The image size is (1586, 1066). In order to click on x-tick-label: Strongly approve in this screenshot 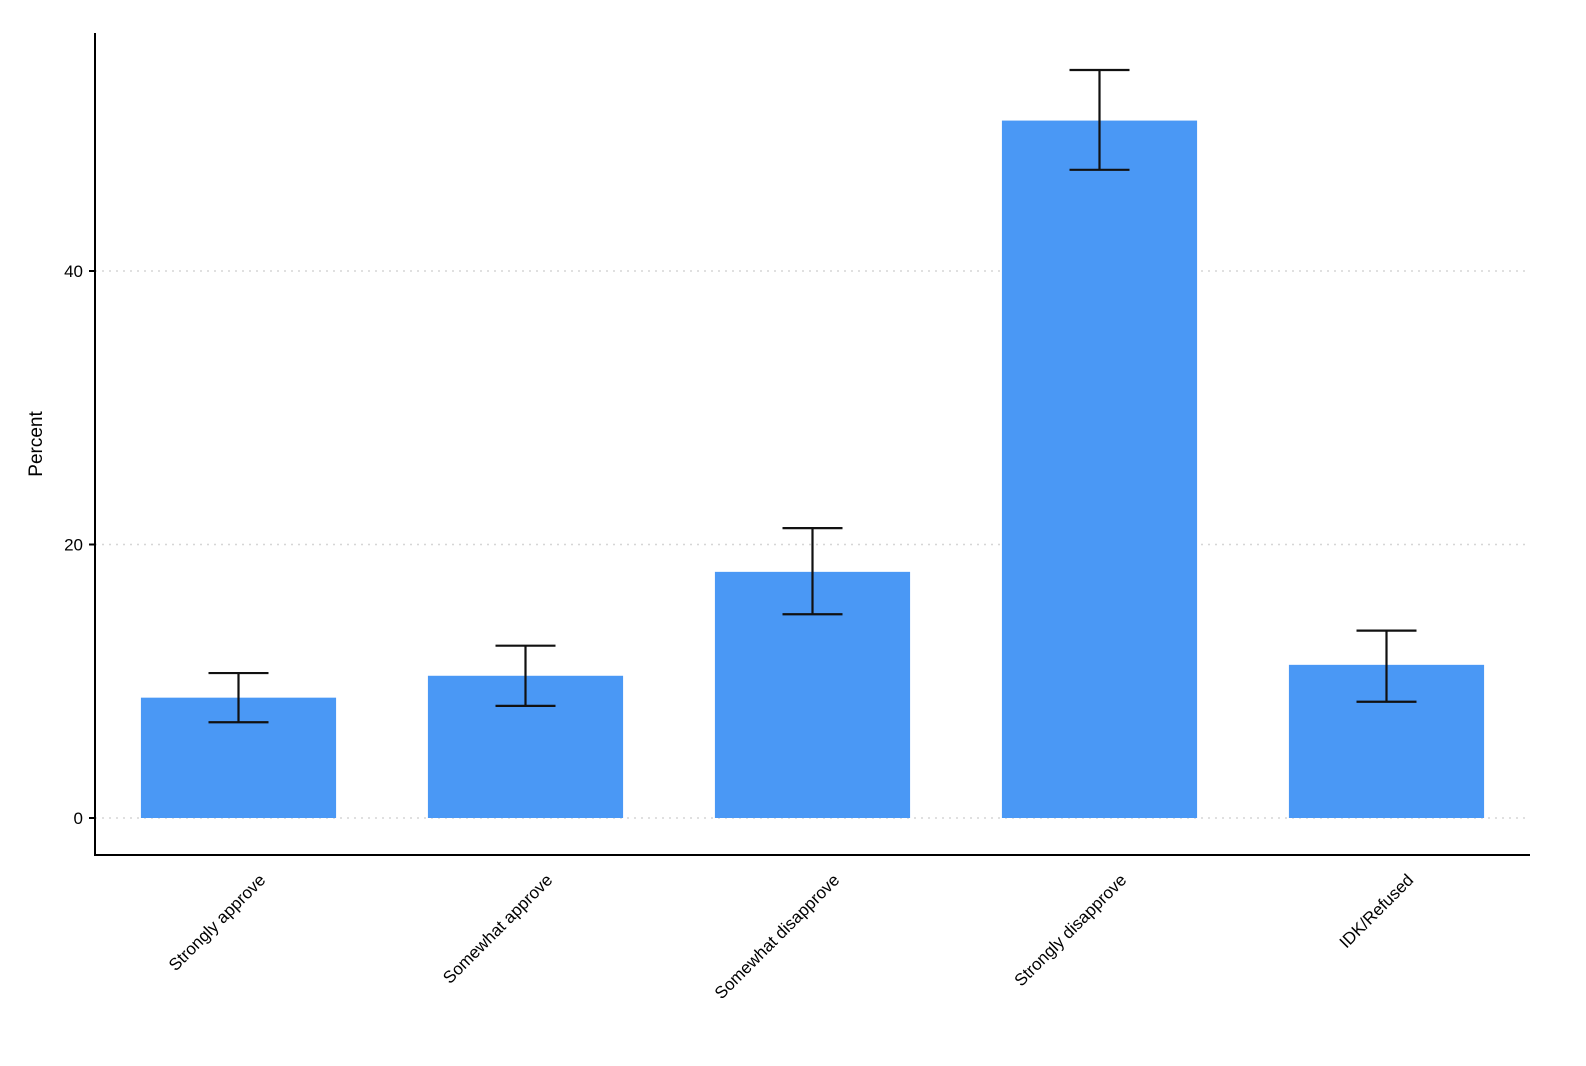, I will do `click(217, 922)`.